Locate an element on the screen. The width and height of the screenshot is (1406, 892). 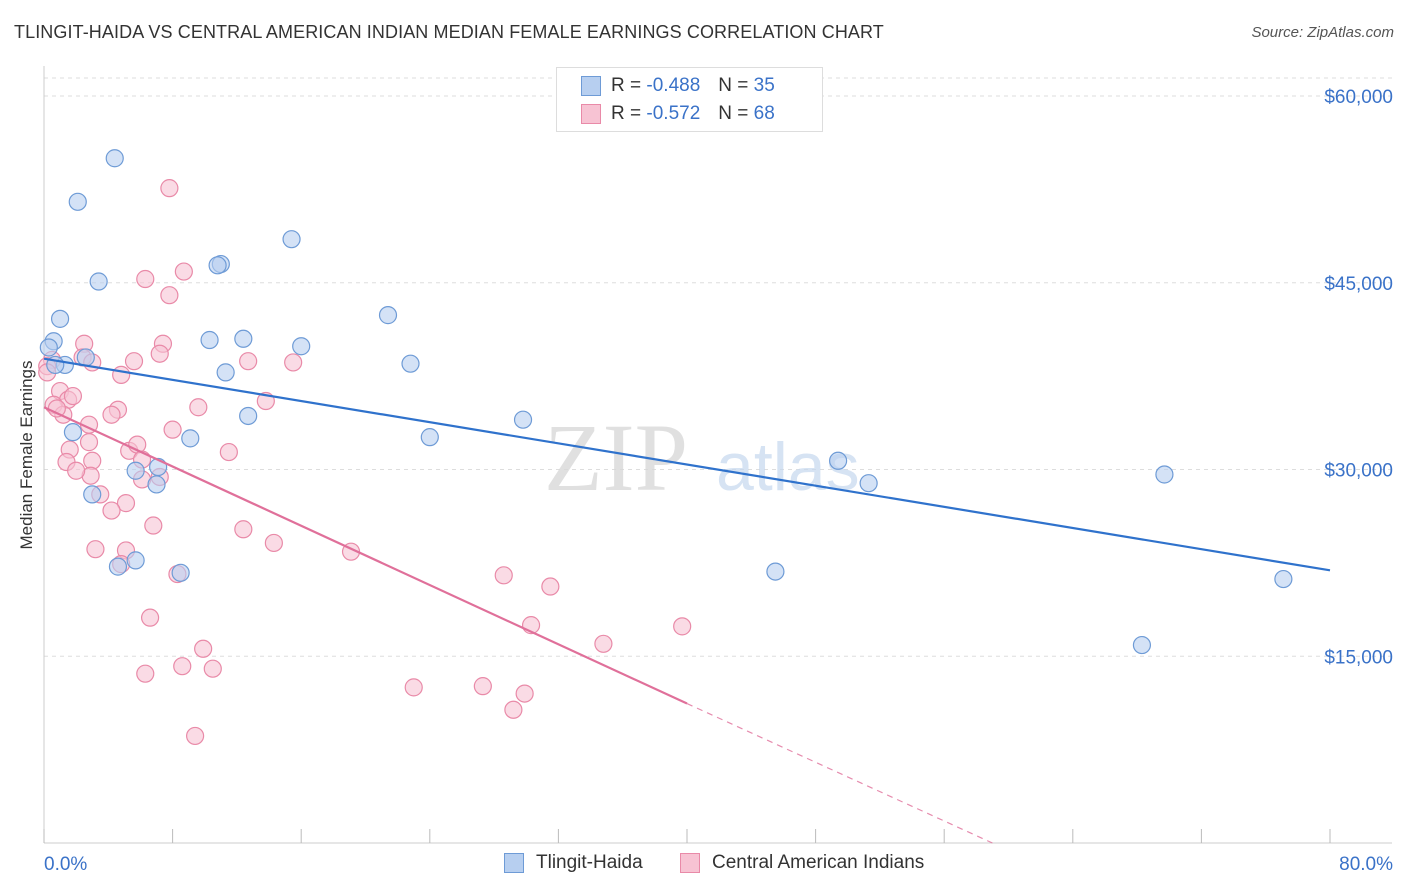
chart-source: Source: ZipAtlas.com is located at coordinates (1322, 32).